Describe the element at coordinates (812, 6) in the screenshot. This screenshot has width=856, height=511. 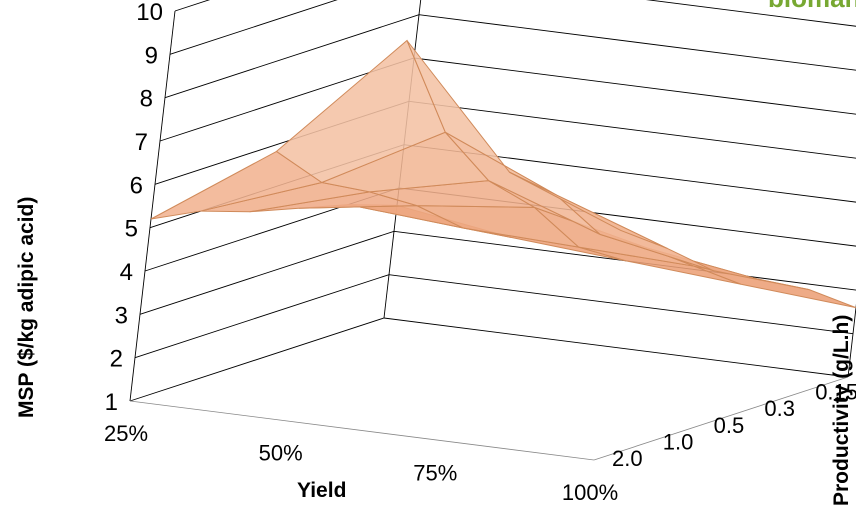
I see `corner-title: biomant` at that location.